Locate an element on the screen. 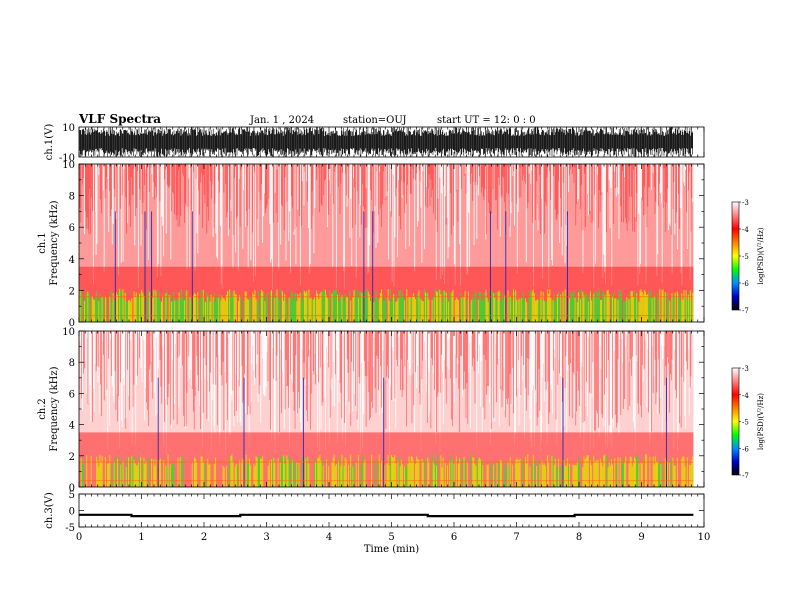 Image resolution: width=792 pixels, height=616 pixels. date-label: Jan. 1 , 2024 is located at coordinates (281, 120).